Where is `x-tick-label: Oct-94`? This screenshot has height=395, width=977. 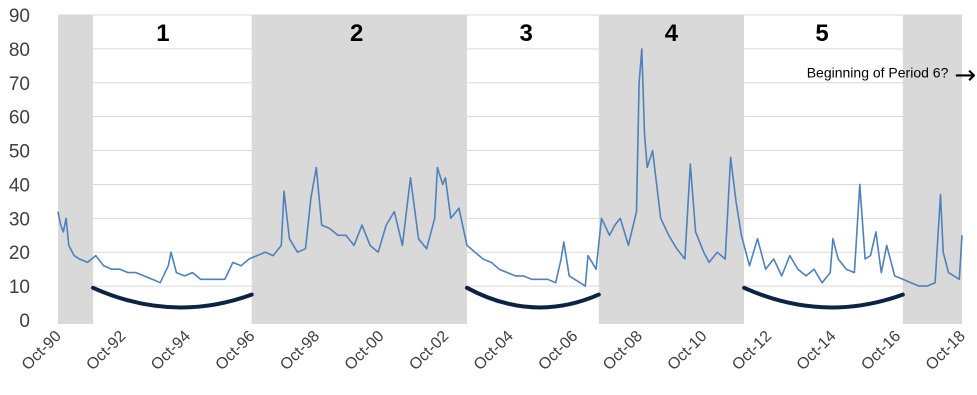 x-tick-label: Oct-94 is located at coordinates (171, 351).